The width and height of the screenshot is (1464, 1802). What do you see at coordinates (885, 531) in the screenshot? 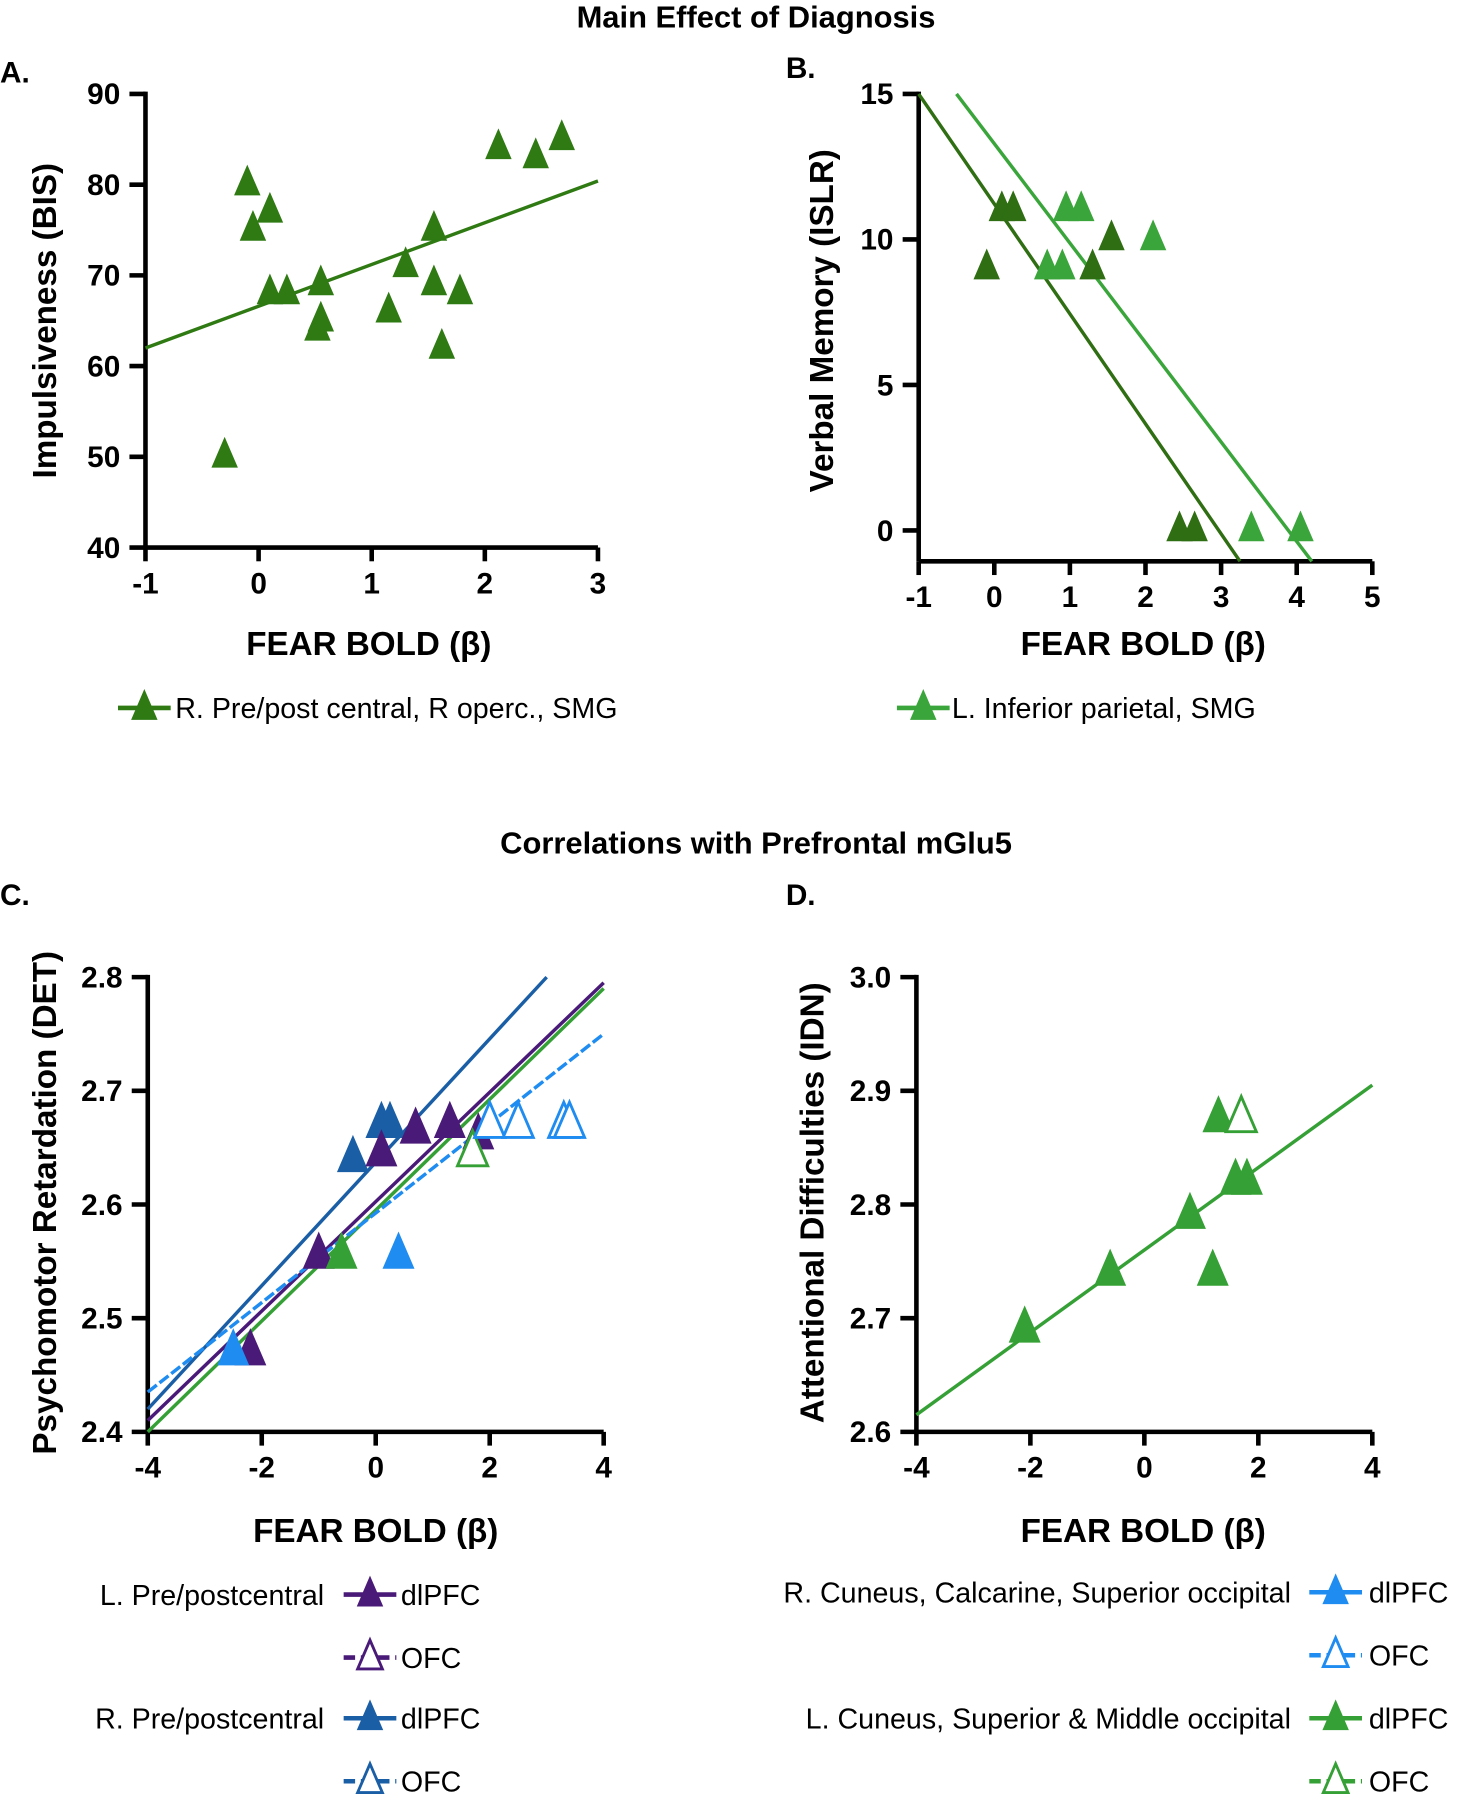
I see `y-tick-label: 0` at bounding box center [885, 531].